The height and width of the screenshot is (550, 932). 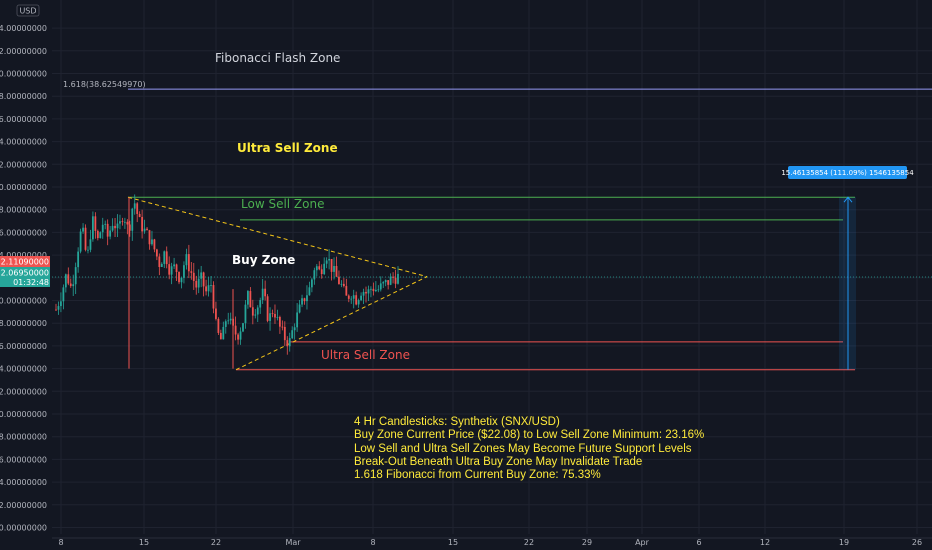 What do you see at coordinates (277, 237) in the screenshot?
I see `triangle-upper-trendline` at bounding box center [277, 237].